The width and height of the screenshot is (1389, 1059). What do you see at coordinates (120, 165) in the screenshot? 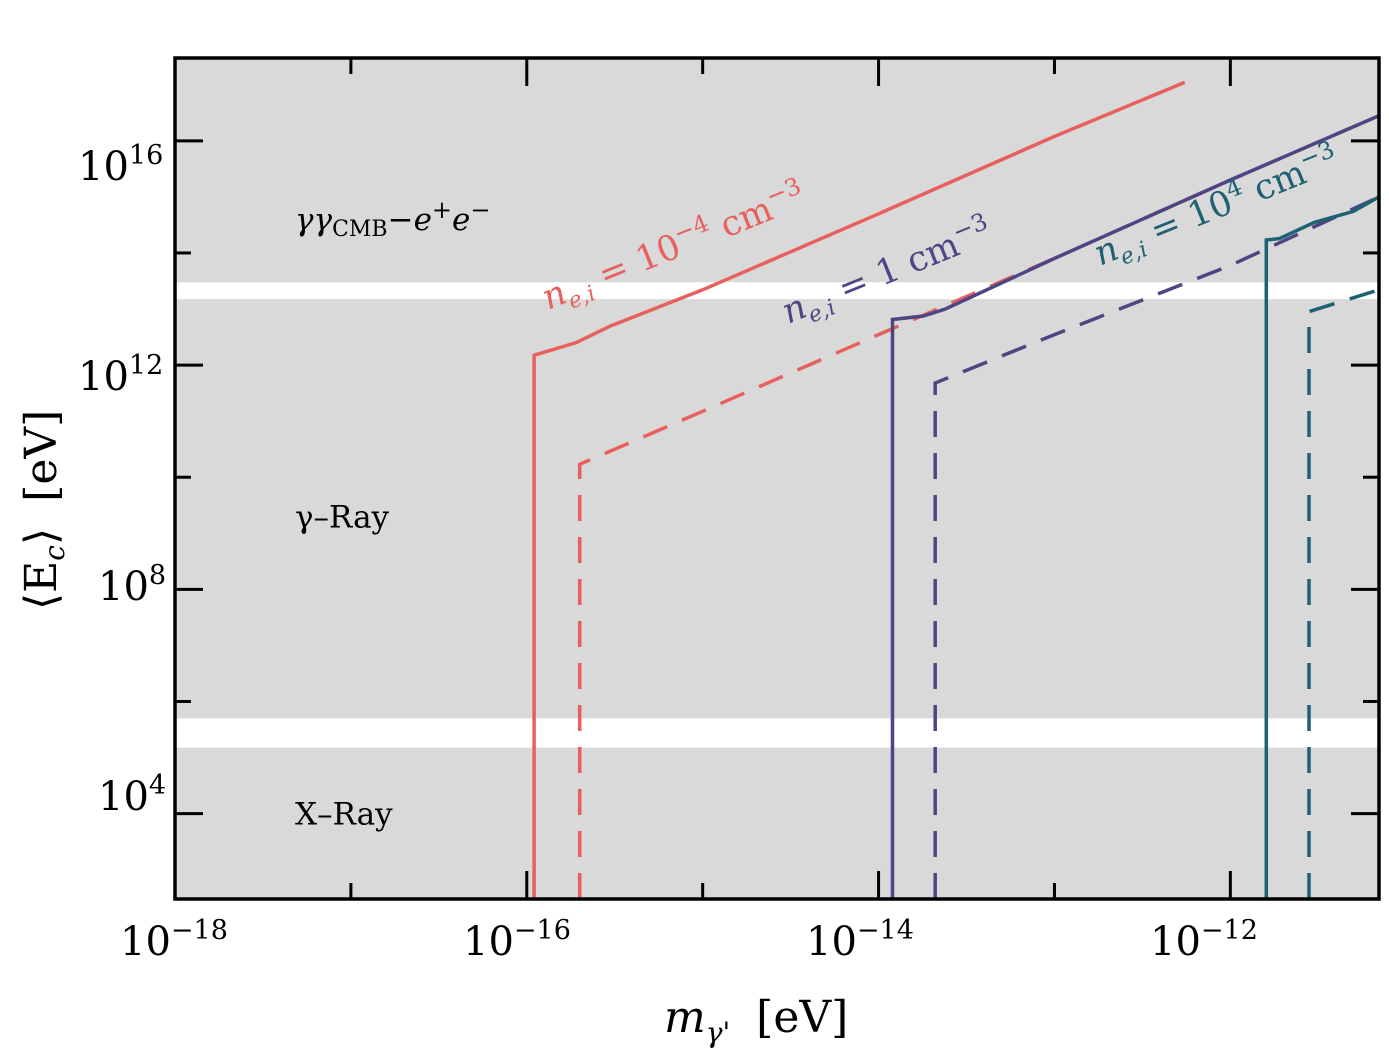
I see `y-tick-label: 1016` at bounding box center [120, 165].